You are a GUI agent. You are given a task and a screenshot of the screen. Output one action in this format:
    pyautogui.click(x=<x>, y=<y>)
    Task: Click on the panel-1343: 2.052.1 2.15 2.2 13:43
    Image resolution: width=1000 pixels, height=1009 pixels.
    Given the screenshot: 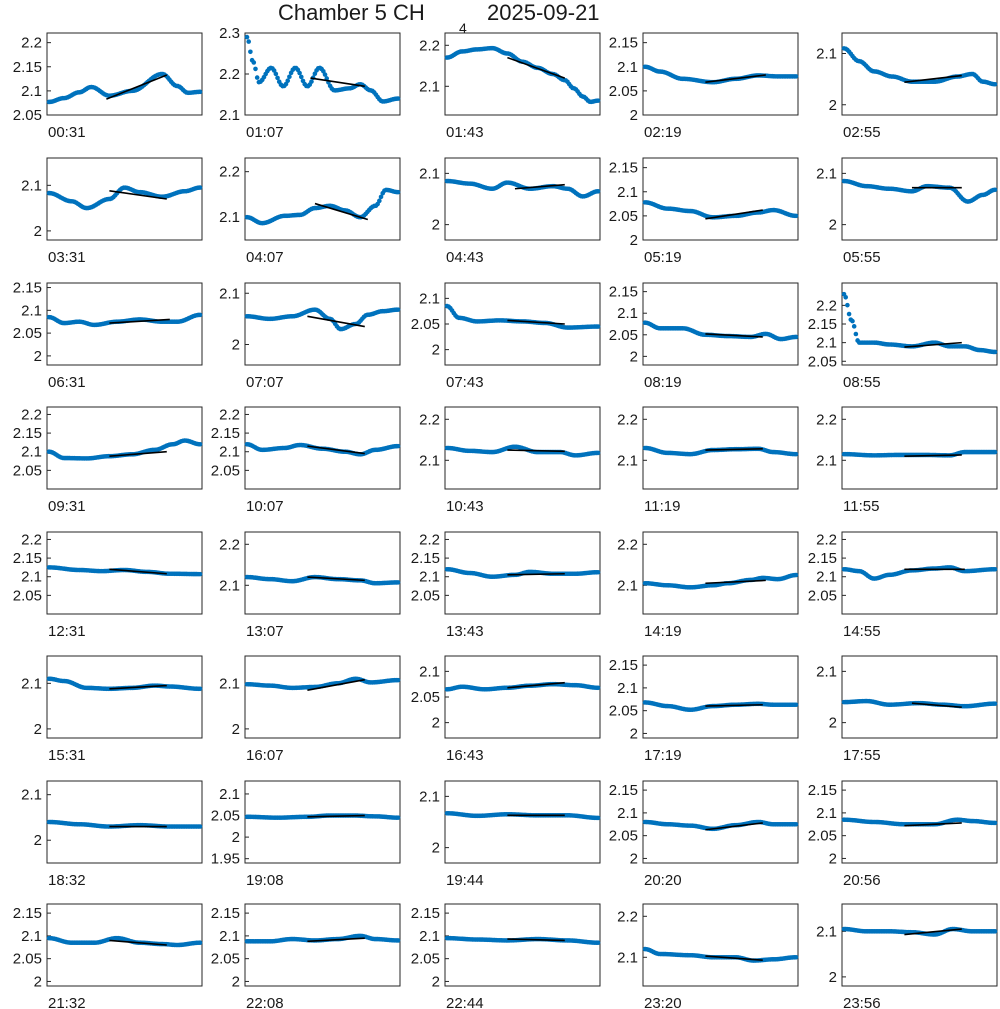 What is the action you would take?
    pyautogui.click(x=506, y=585)
    